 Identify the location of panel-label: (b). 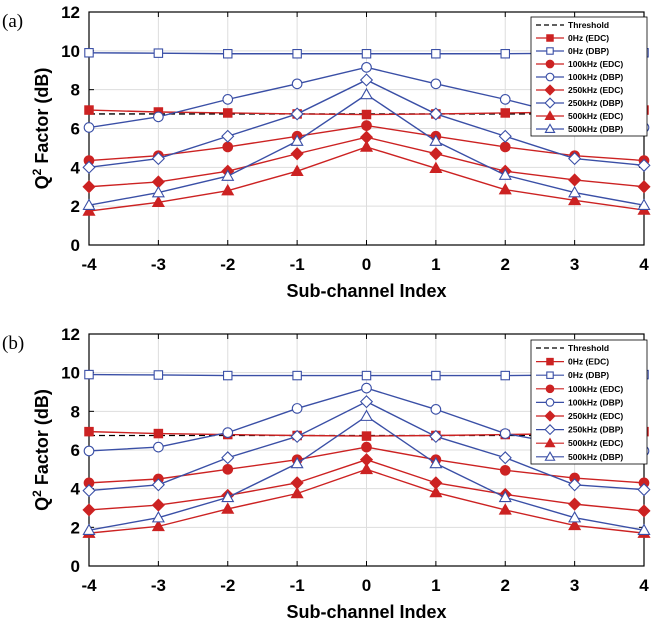
(13, 343).